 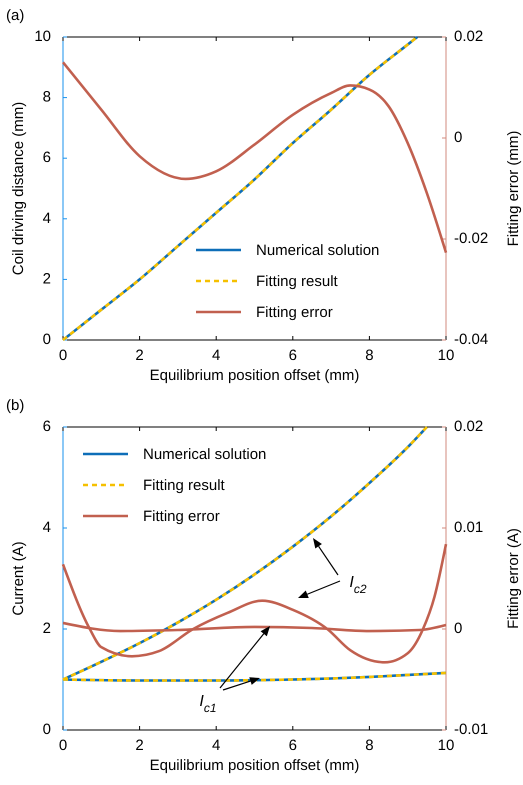 I want to click on y2-axis-title: Fitting error (A), so click(x=513, y=578).